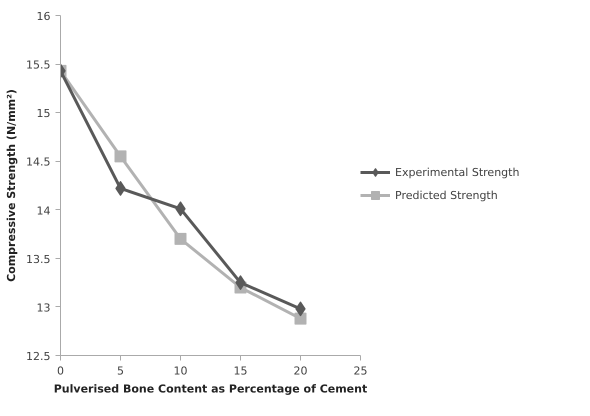 The image size is (590, 416). What do you see at coordinates (11, 185) in the screenshot?
I see `y-axis-title: Compressive Strength (N/mm²)` at bounding box center [11, 185].